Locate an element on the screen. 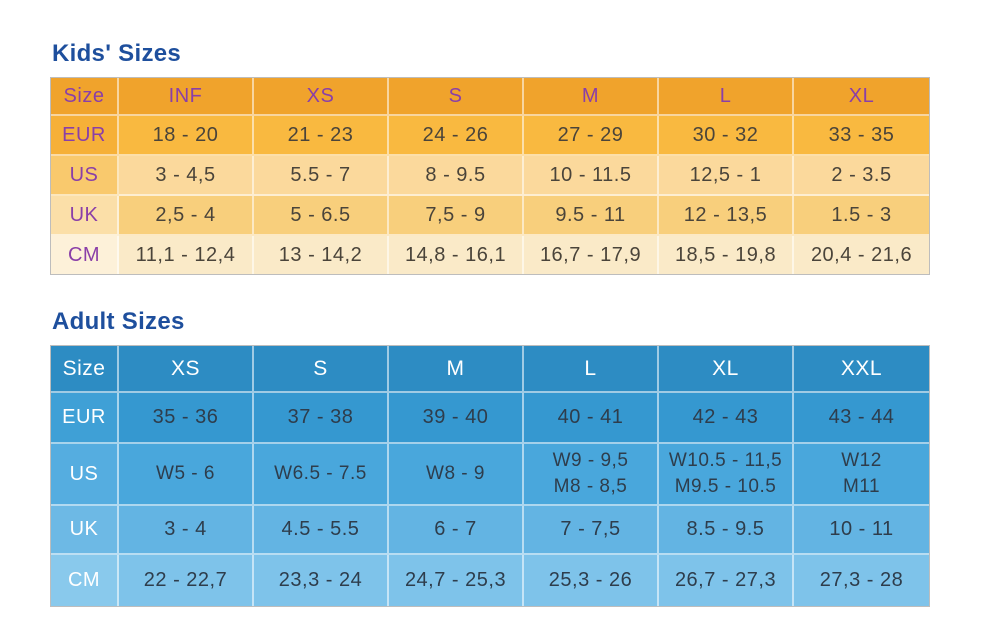  table-cell: W12 M11 is located at coordinates (861, 475).